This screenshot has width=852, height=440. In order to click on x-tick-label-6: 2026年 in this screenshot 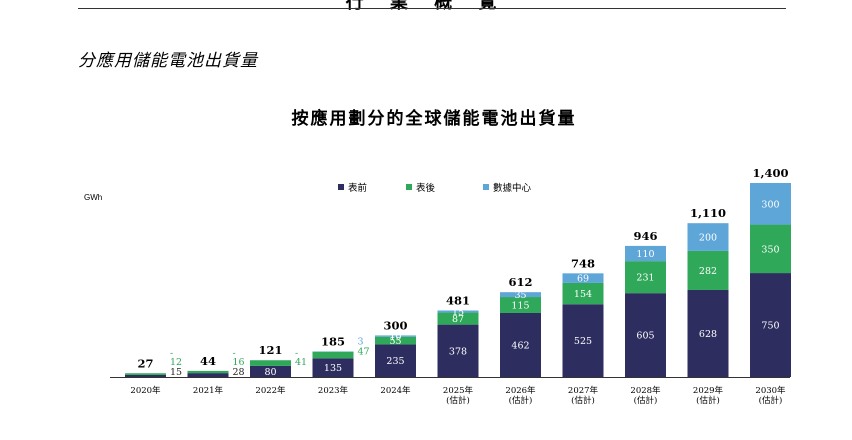, I will do `click(520, 390)`.